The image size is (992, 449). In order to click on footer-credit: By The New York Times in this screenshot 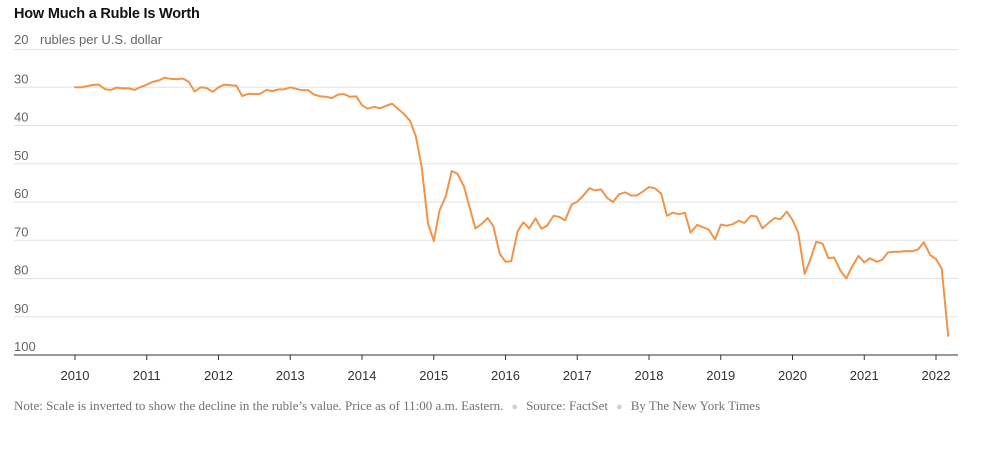, I will do `click(695, 405)`.